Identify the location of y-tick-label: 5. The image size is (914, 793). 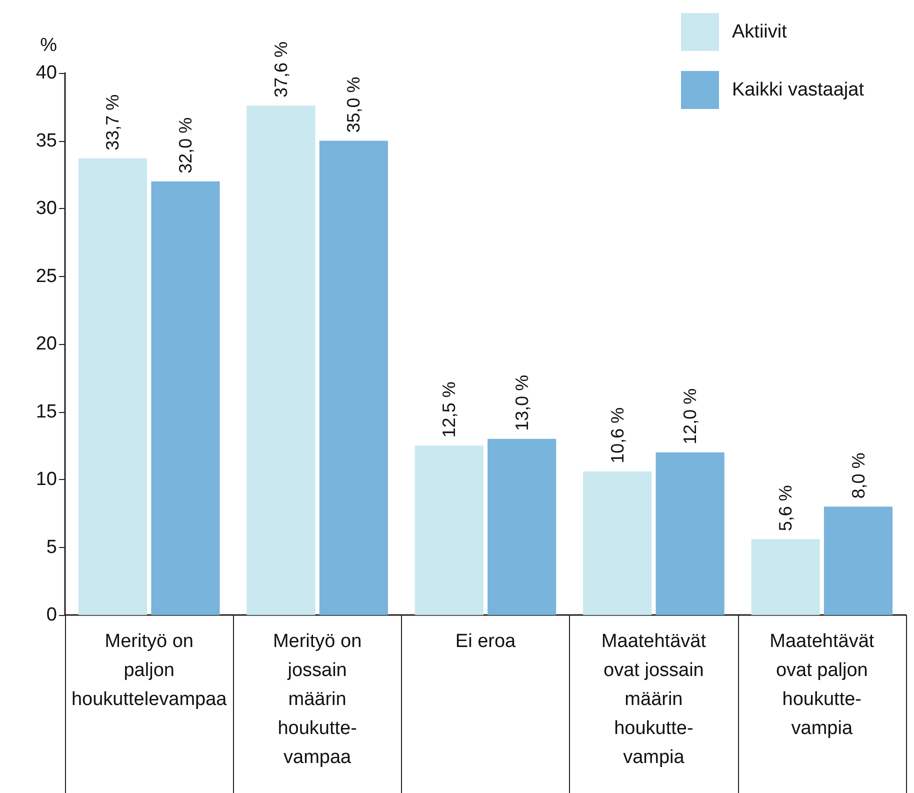
(51, 547).